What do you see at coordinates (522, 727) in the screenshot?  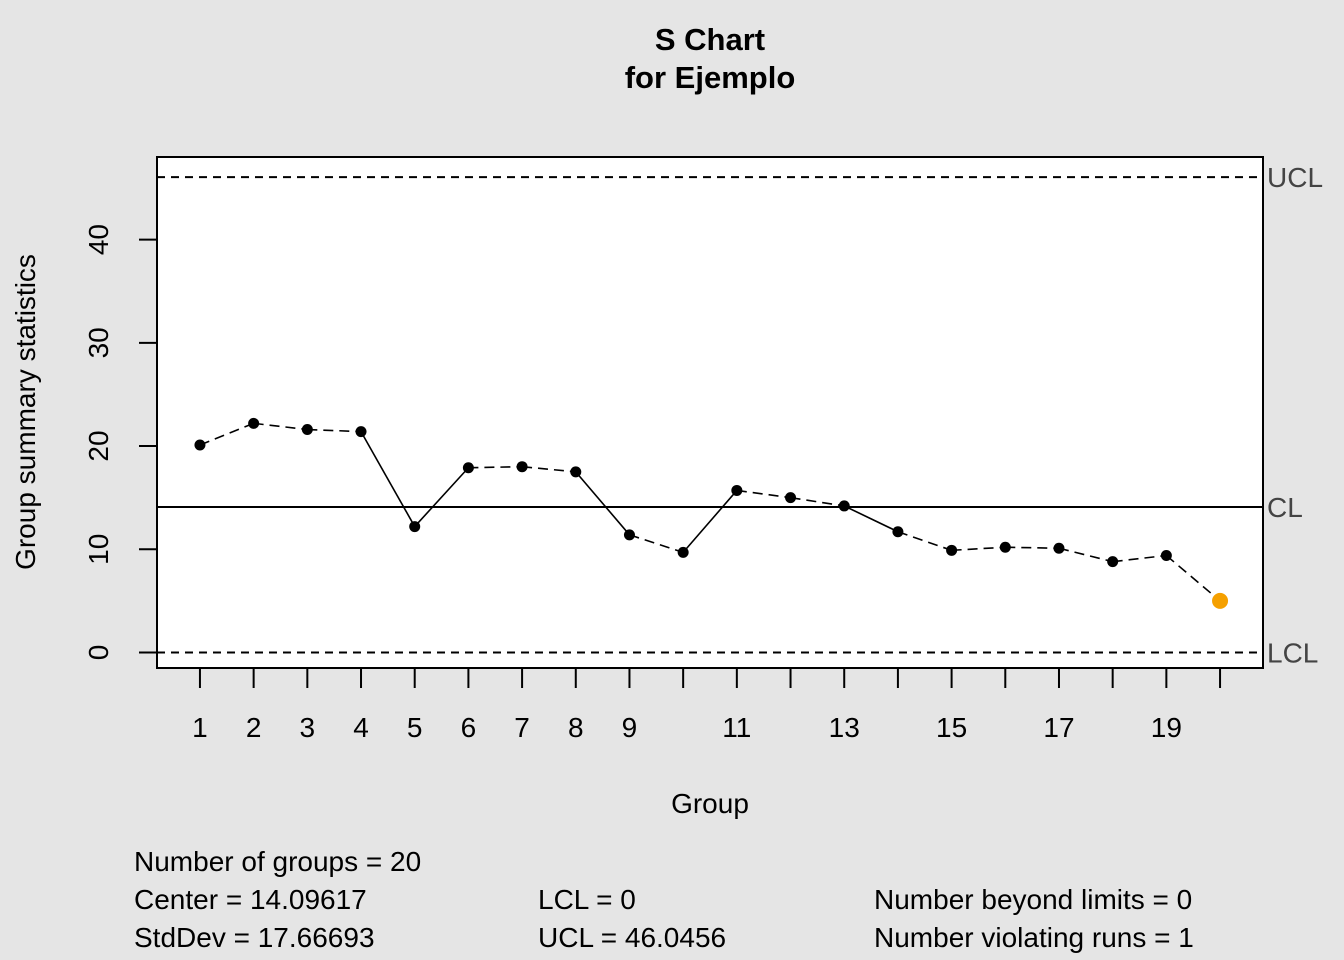 I see `x-tick-label: 7` at bounding box center [522, 727].